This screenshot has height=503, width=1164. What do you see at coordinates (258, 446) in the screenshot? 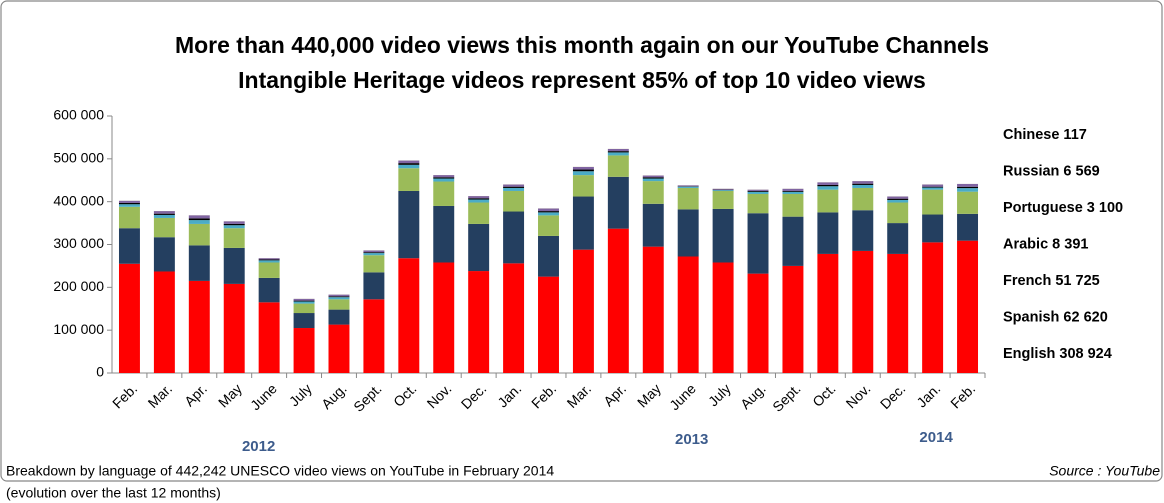
I see `year-label: 2012` at bounding box center [258, 446].